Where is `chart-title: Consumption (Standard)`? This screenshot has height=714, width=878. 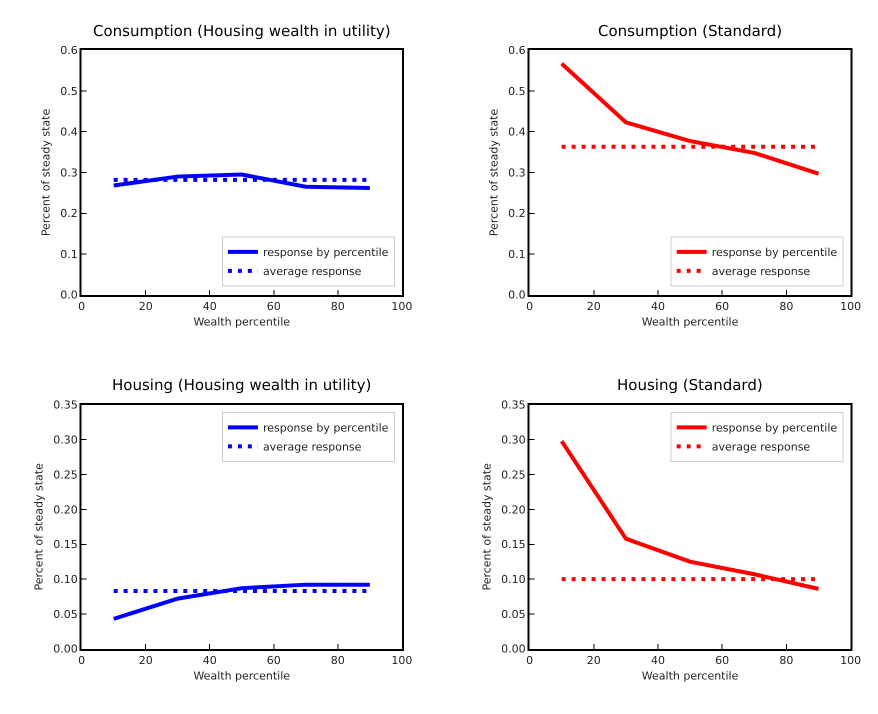 chart-title: Consumption (Standard) is located at coordinates (690, 31).